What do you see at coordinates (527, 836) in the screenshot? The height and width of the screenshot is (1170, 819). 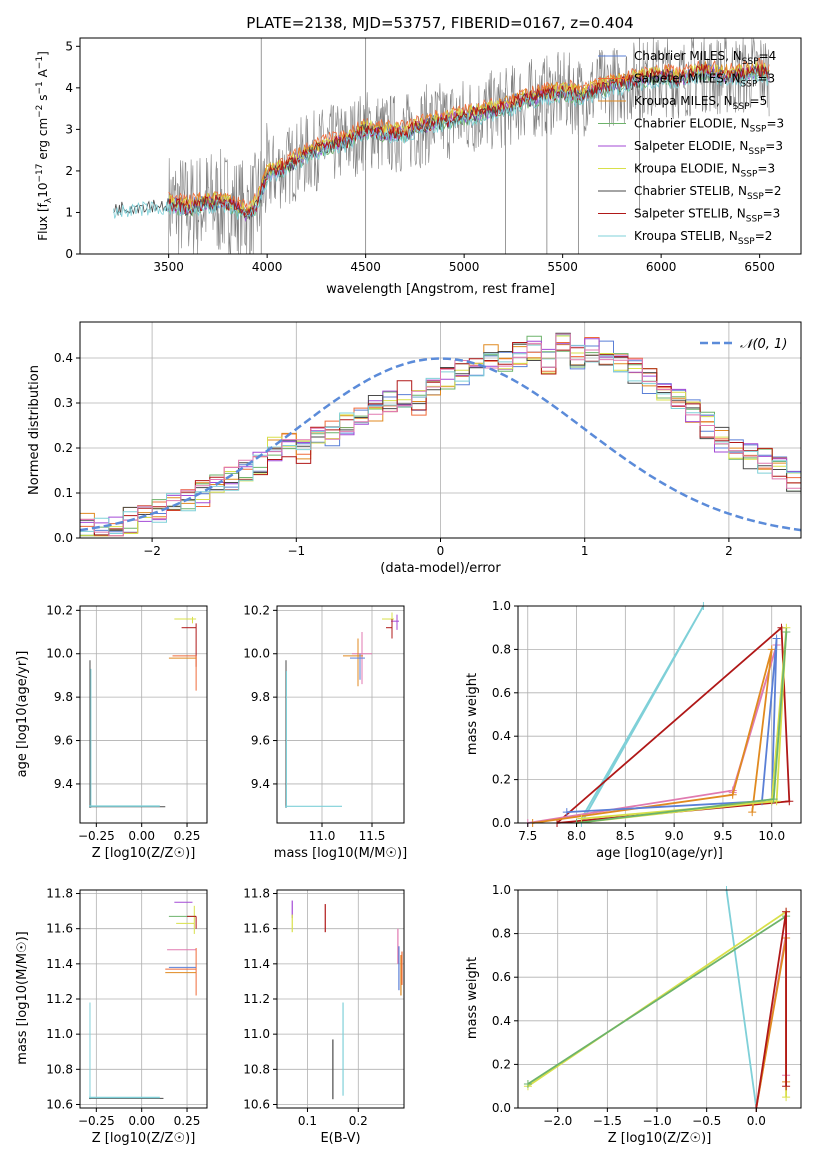 I see `x-tick-label: 7.5` at bounding box center [527, 836].